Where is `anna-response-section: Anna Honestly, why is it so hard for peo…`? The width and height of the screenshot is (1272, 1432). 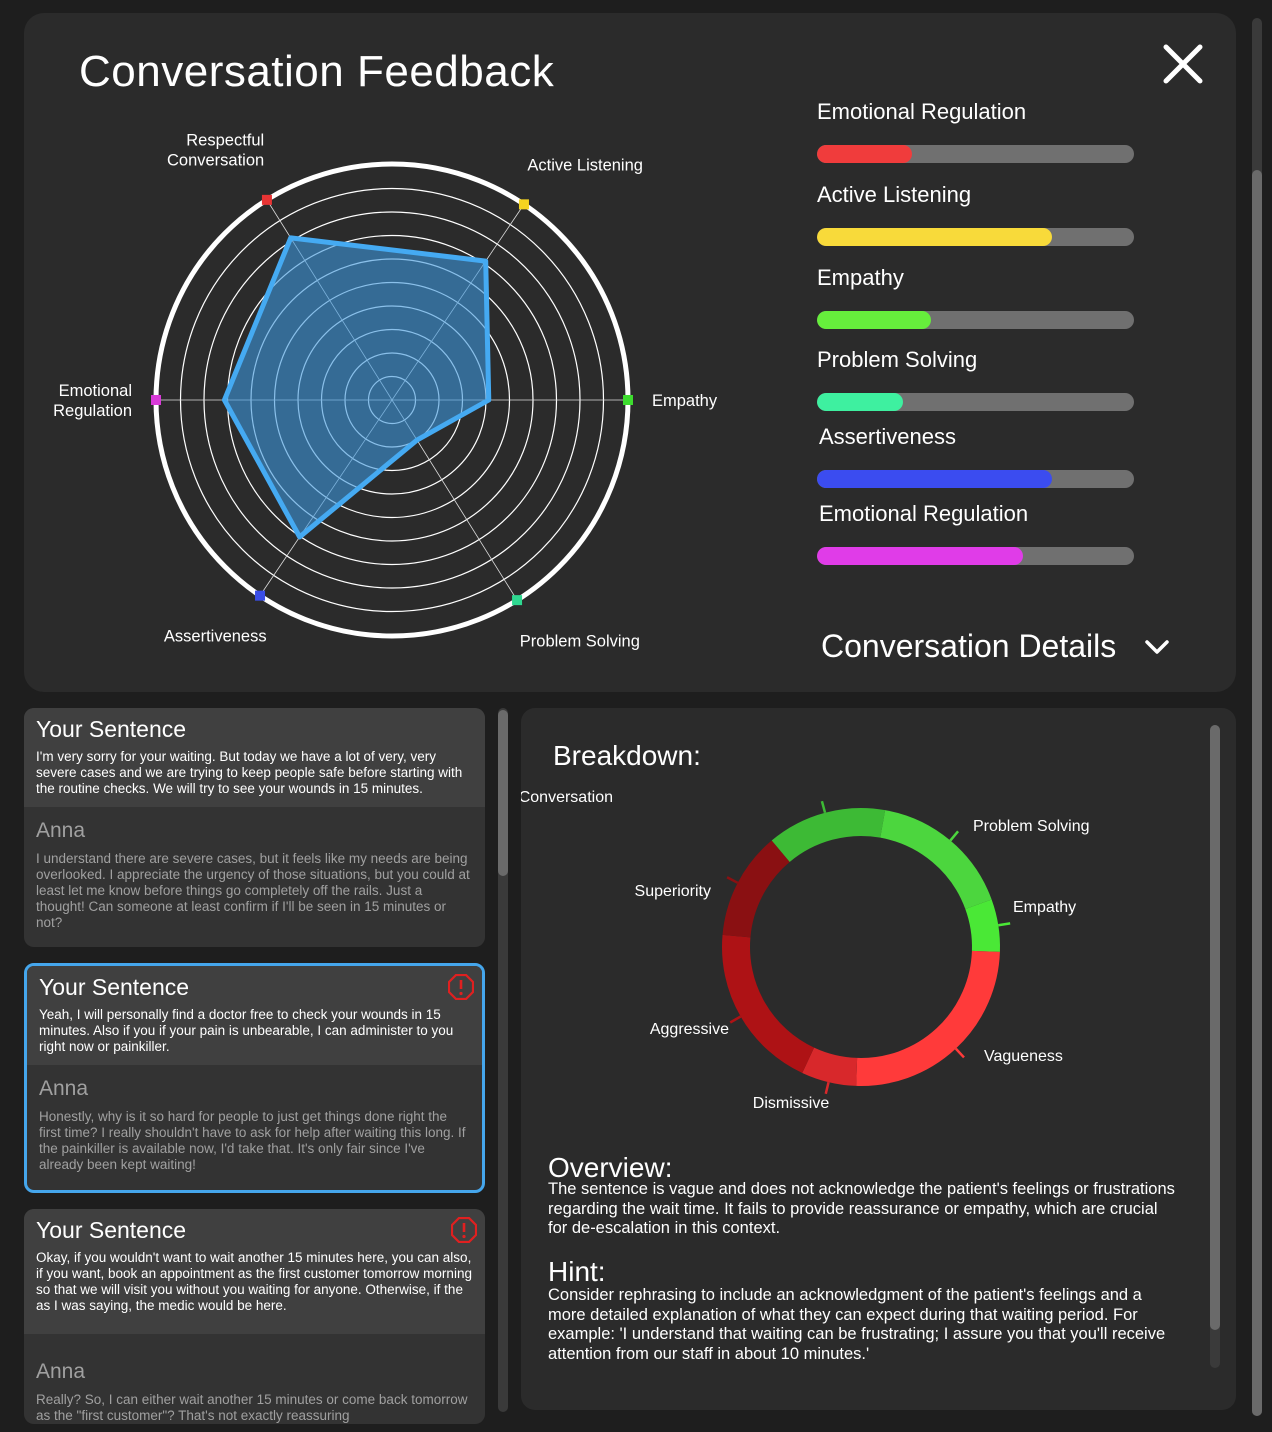 anna-response-section: Anna Honestly, why is it so hard for peo… is located at coordinates (254, 1123).